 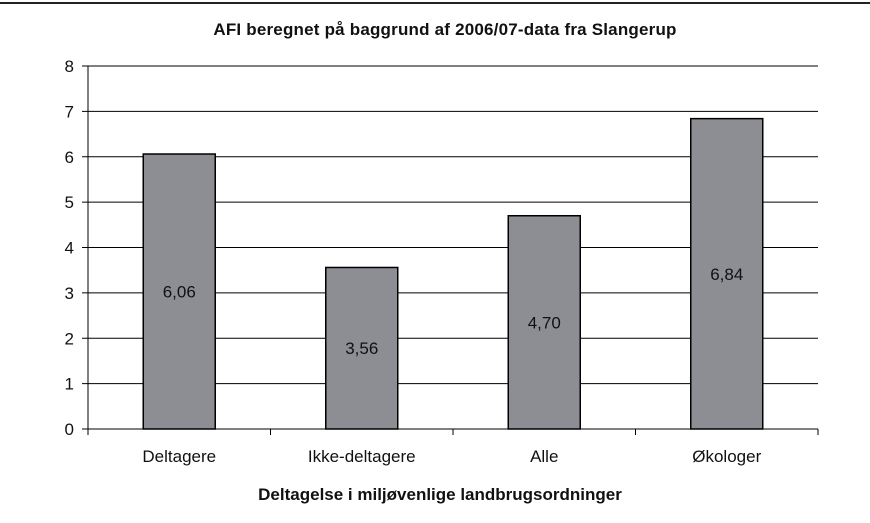 I want to click on y-tick-label: 7, so click(x=69, y=111).